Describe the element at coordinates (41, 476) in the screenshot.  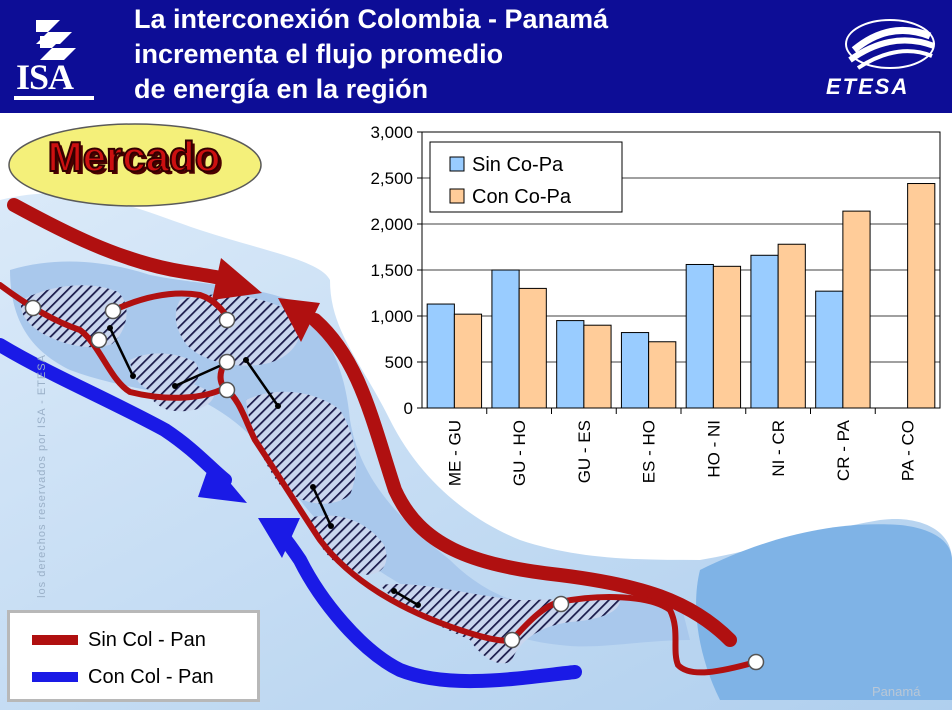
I see `copyright-side-note: los derechos reservados por ISA - ETESA` at that location.